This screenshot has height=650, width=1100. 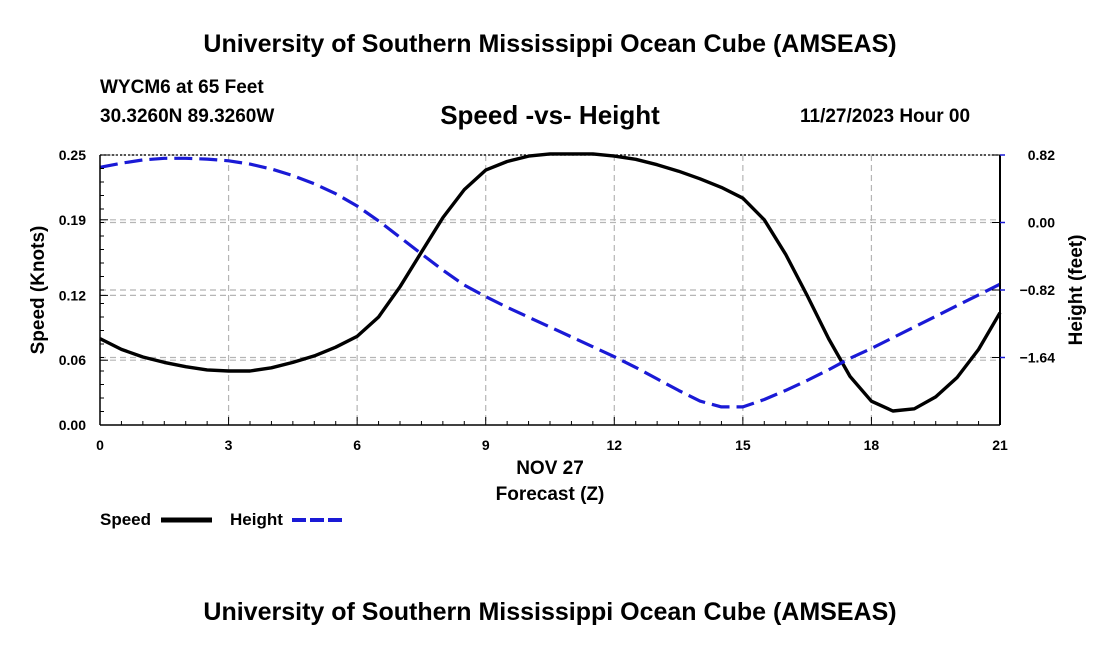 What do you see at coordinates (550, 494) in the screenshot?
I see `x-axis-title: Forecast (Z)` at bounding box center [550, 494].